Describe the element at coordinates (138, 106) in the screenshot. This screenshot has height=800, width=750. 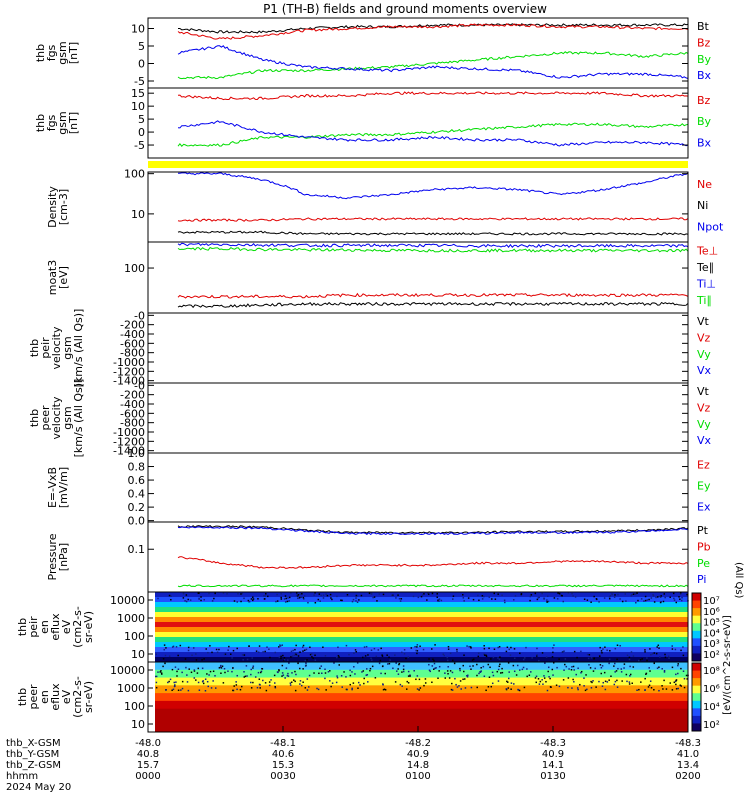
I see `y-tick-label: 10` at that location.